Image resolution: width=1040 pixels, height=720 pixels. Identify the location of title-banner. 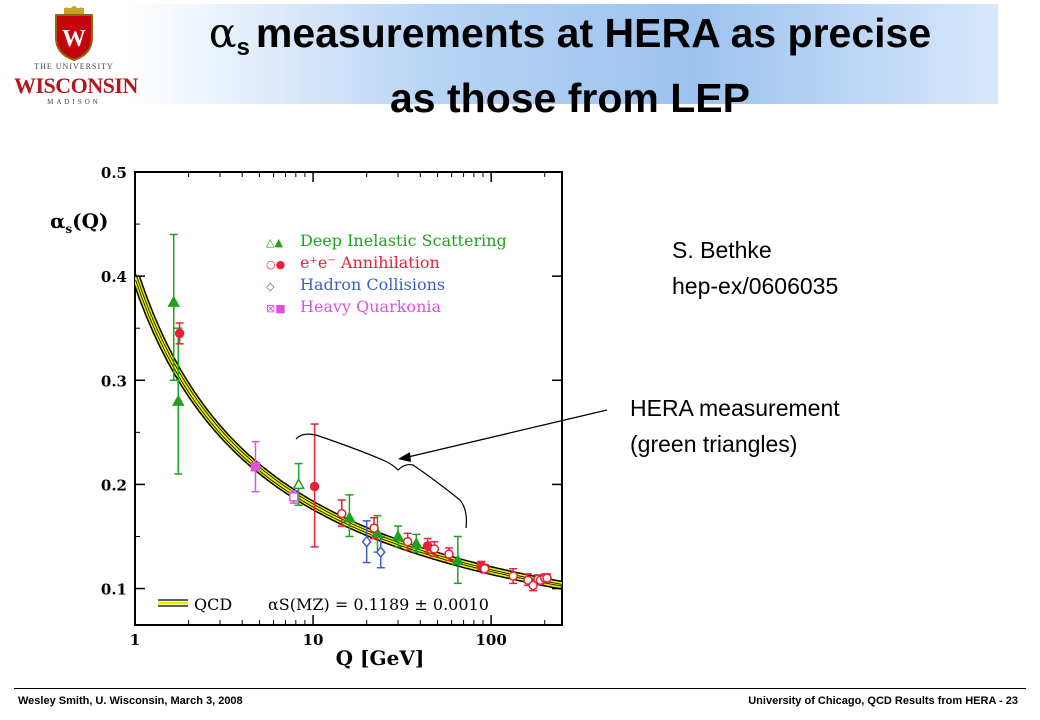
(563, 54).